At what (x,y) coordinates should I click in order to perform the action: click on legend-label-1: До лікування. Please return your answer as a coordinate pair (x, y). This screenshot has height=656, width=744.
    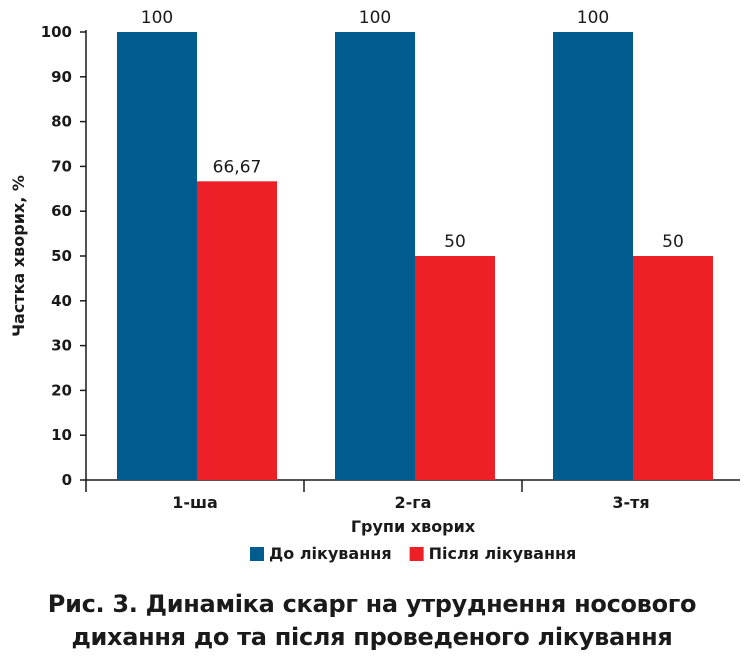
    Looking at the image, I should click on (330, 553).